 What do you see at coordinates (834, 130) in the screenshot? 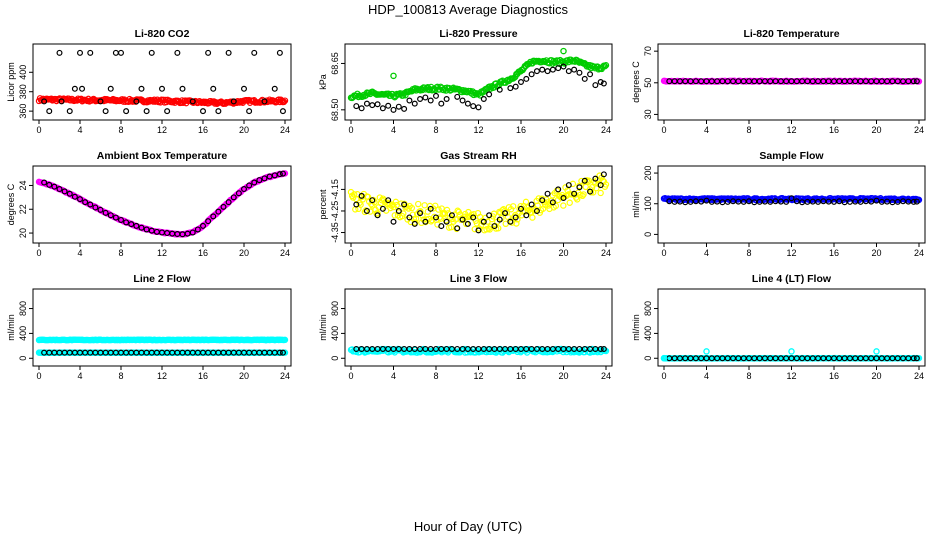
I see `x-tick-label: 16` at bounding box center [834, 130].